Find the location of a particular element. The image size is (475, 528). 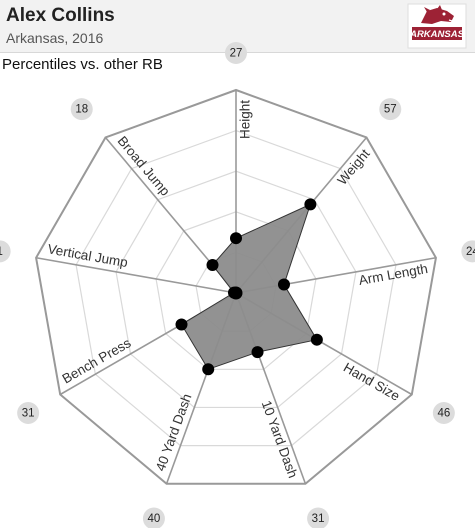

data-point-40-yard-dash is located at coordinates (208, 369).